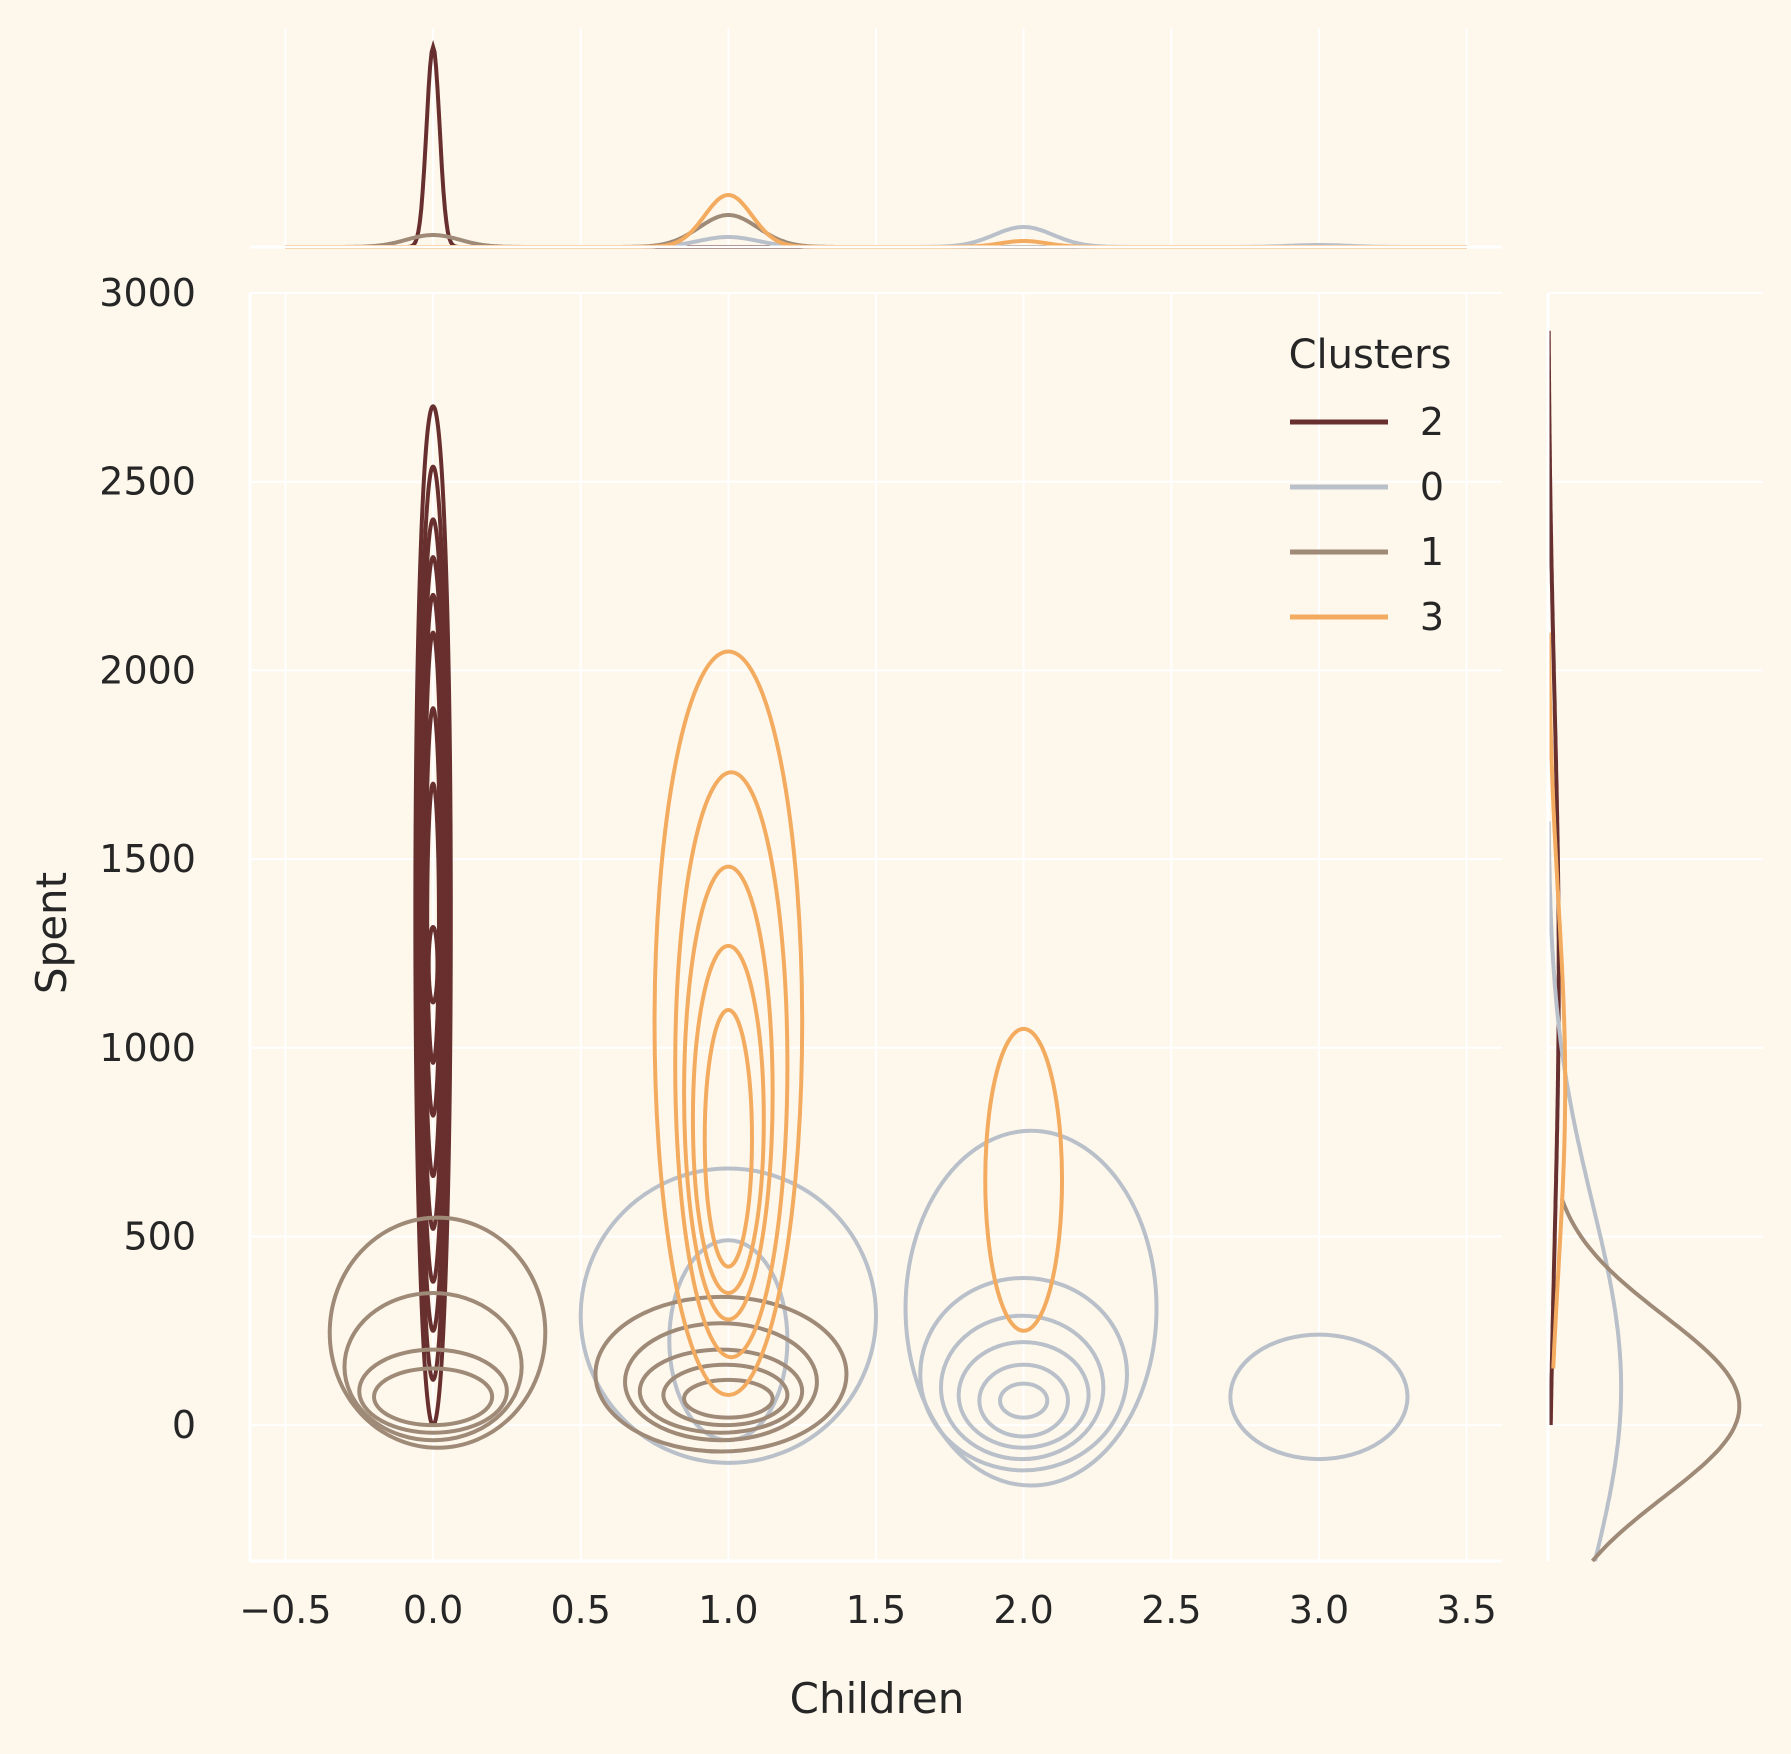  What do you see at coordinates (147, 670) in the screenshot?
I see `y-tick-label: 2000` at bounding box center [147, 670].